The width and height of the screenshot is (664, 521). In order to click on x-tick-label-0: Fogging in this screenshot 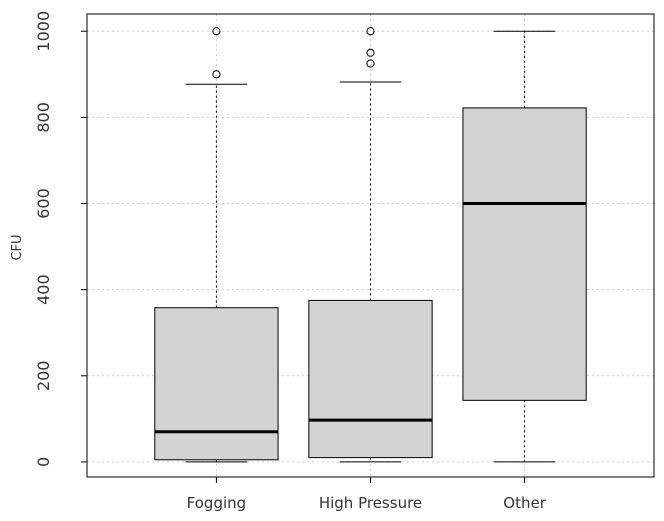, I will do `click(217, 503)`.